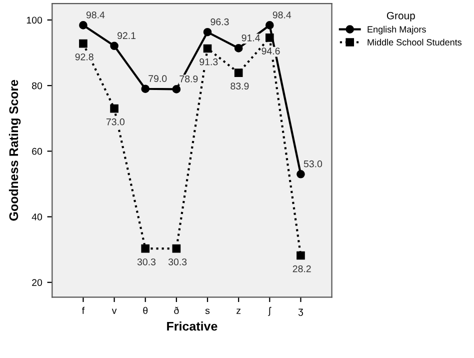 Image resolution: width=474 pixels, height=358 pixels. Describe the element at coordinates (127, 36) in the screenshot. I see `data-label: 92.1` at that location.